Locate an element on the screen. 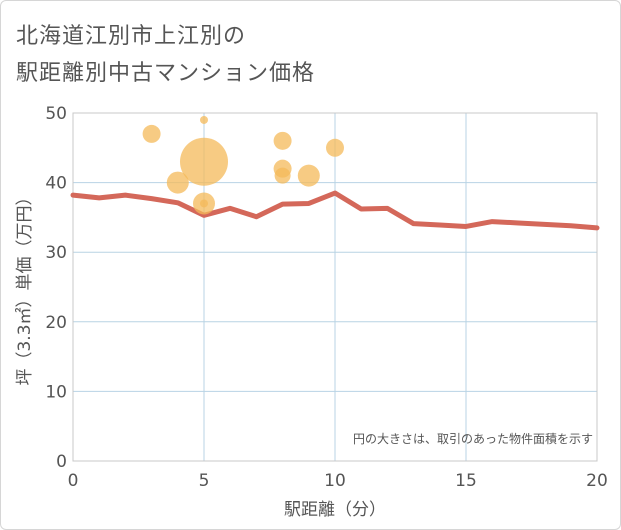 The width and height of the screenshot is (621, 530). y-tick-label: 30 is located at coordinates (56, 253).